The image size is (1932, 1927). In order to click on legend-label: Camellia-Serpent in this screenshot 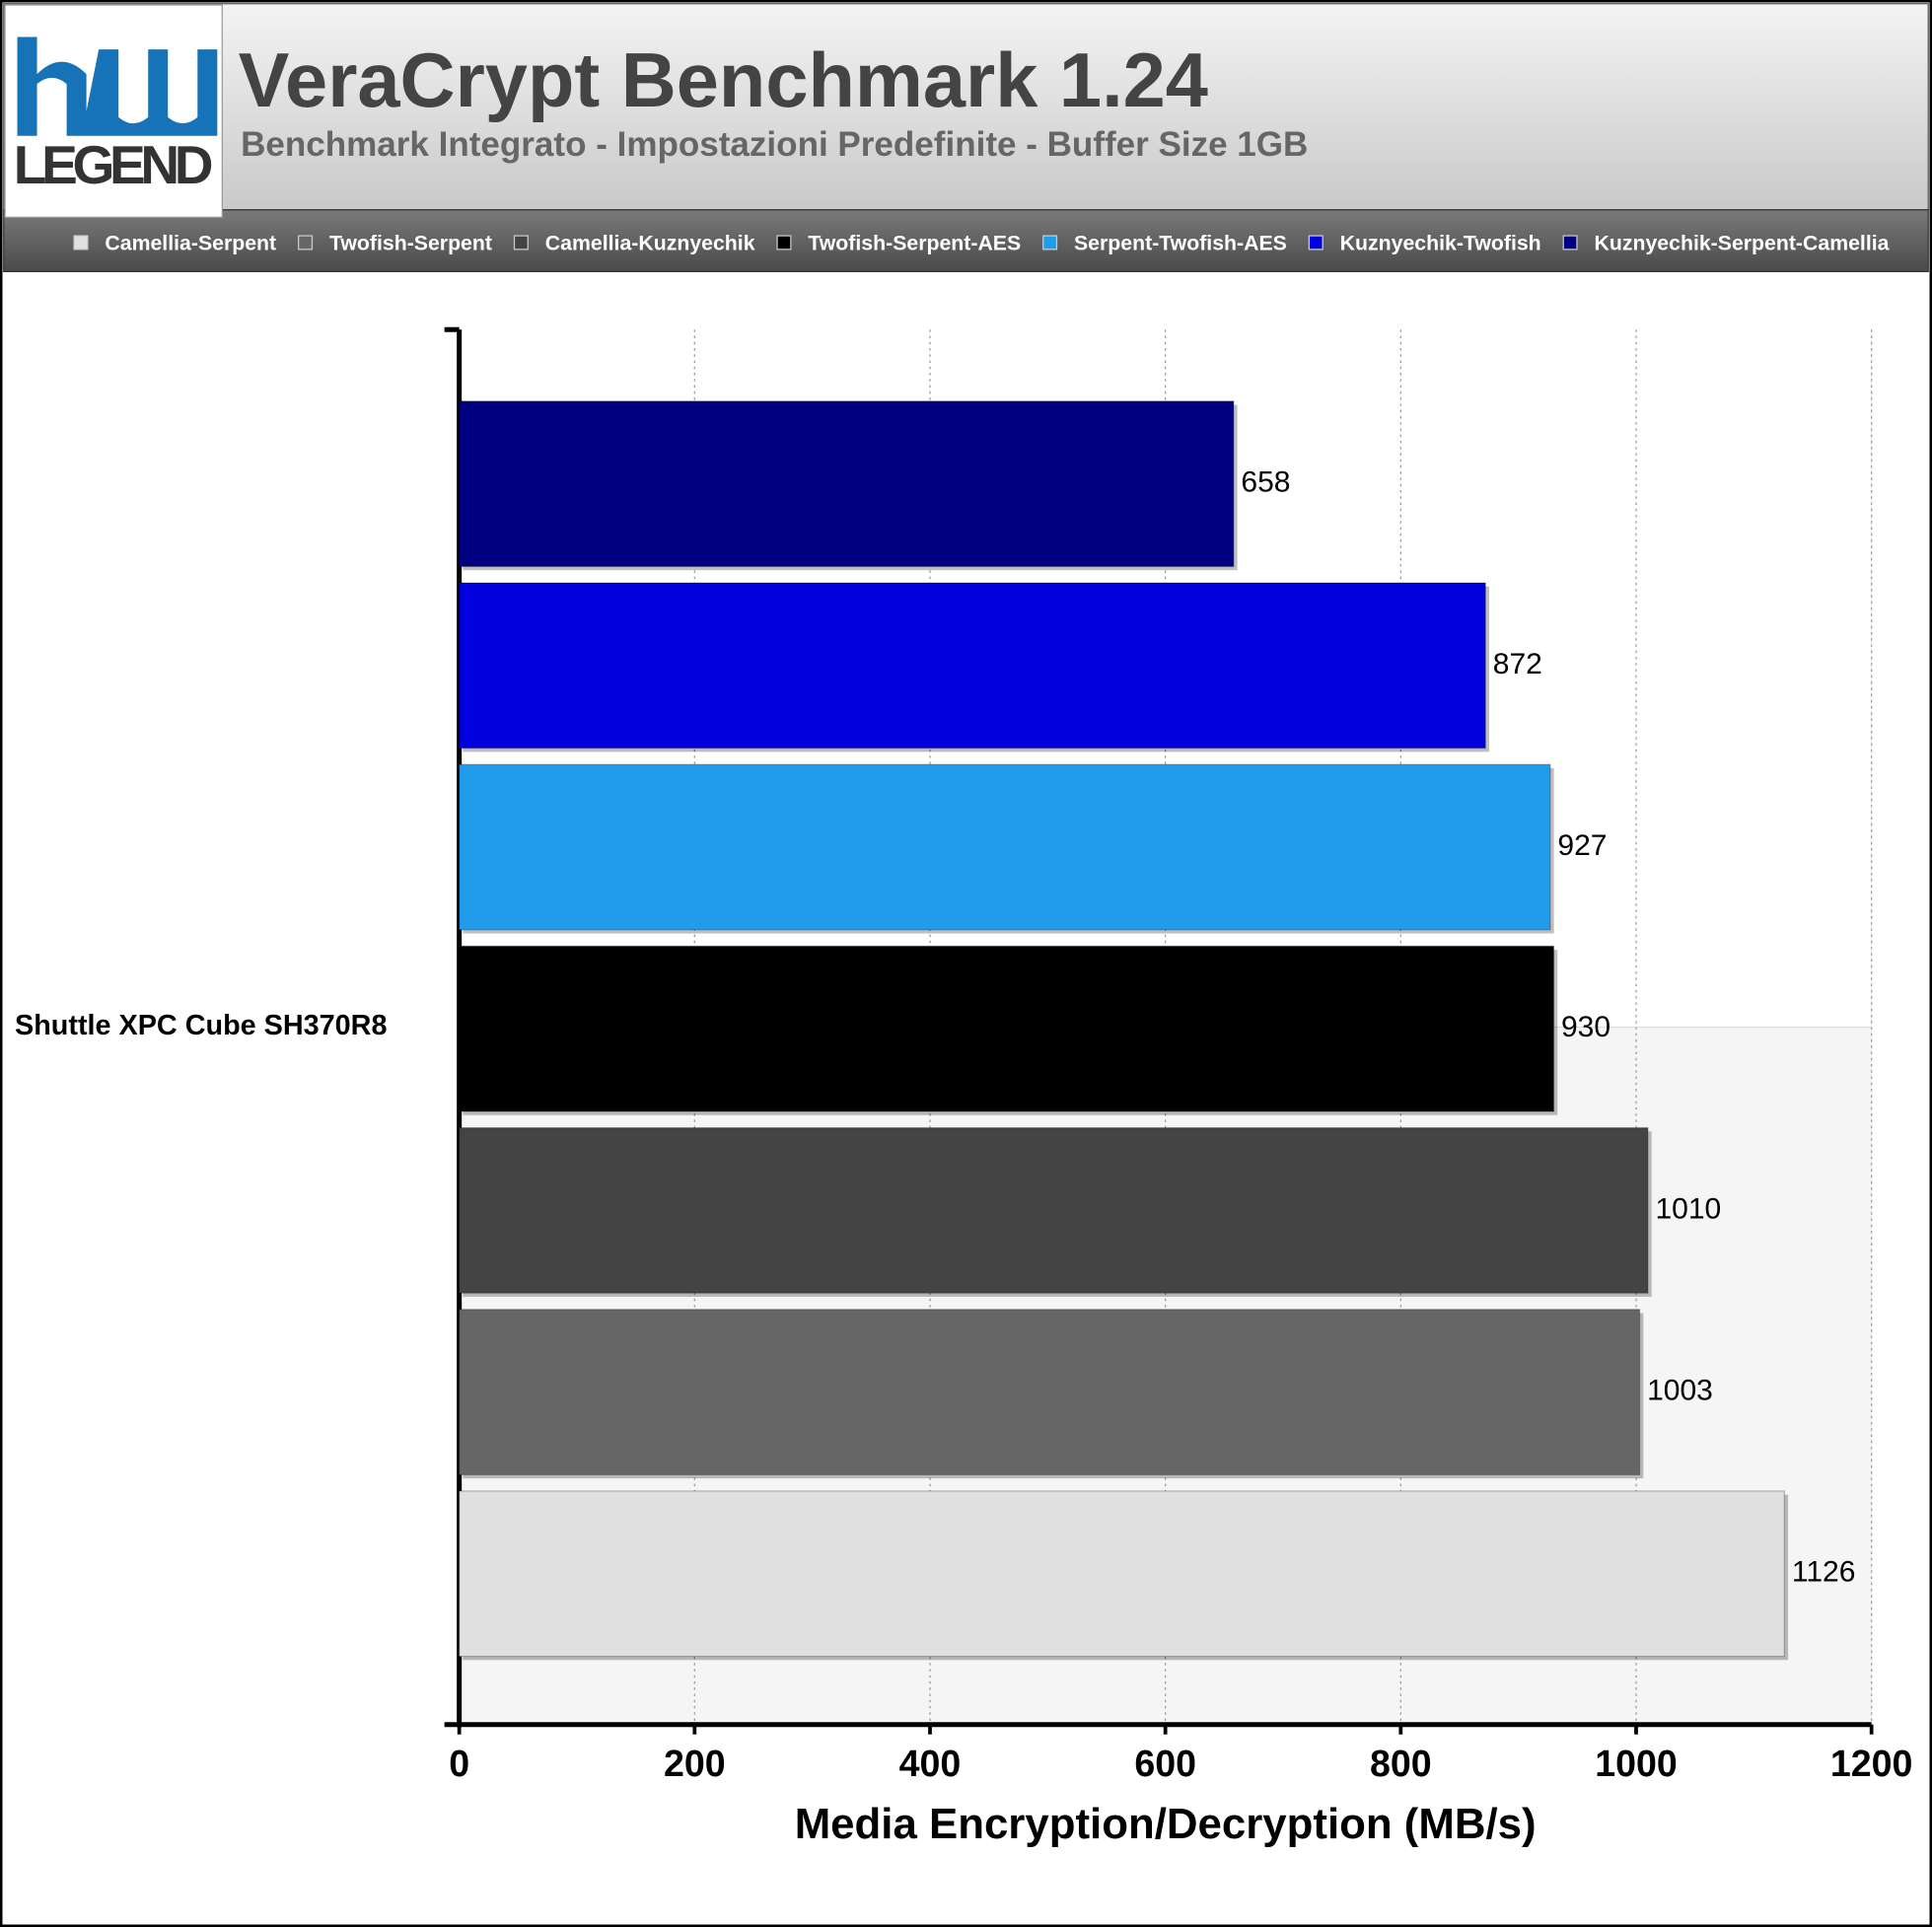, I will do `click(191, 242)`.